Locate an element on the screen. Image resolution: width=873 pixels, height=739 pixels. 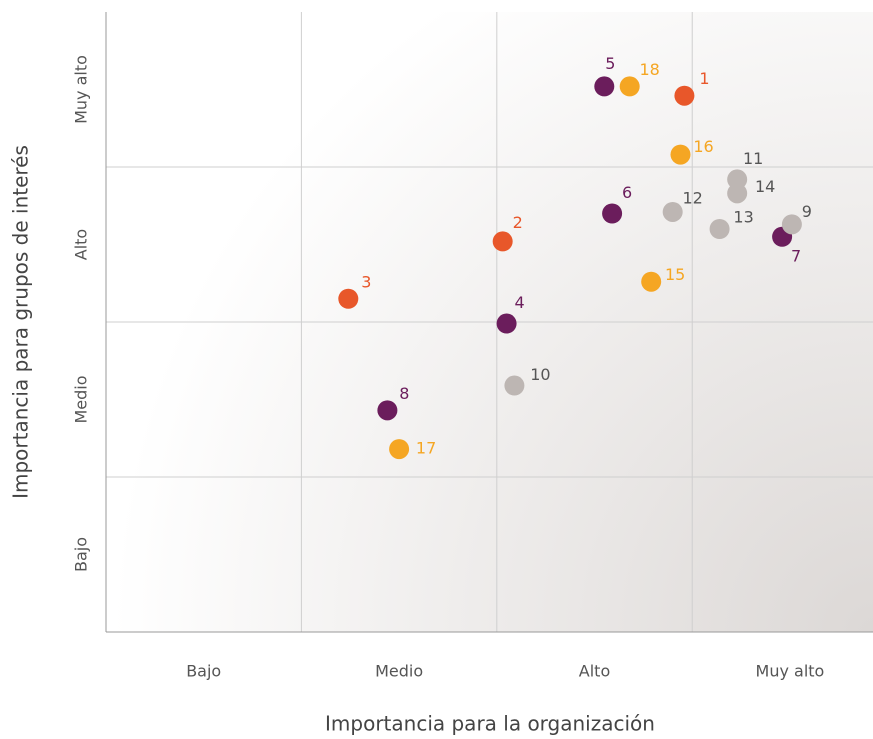
x-tick-label: Medio is located at coordinates (399, 671).